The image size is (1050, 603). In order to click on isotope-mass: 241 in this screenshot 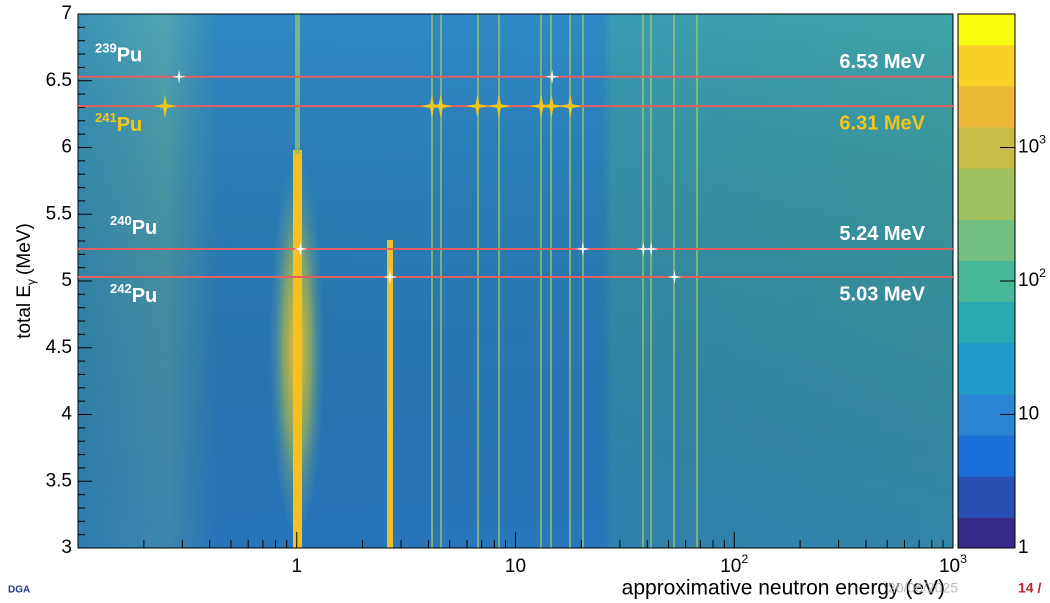, I will do `click(106, 117)`.